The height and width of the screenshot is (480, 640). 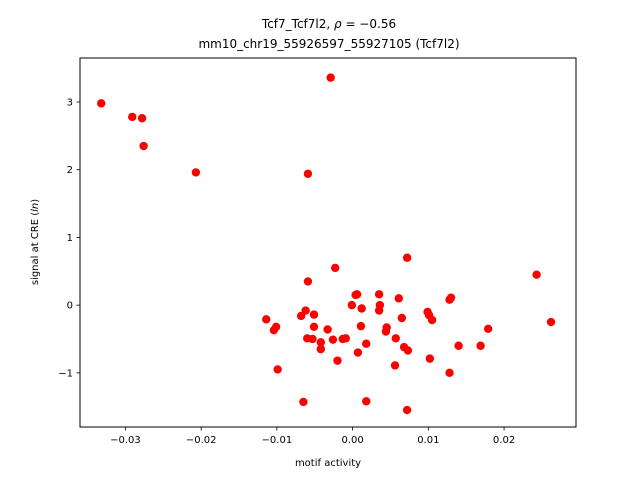 I want to click on y-axis-label: signal at CRE (ln), so click(x=35, y=242).